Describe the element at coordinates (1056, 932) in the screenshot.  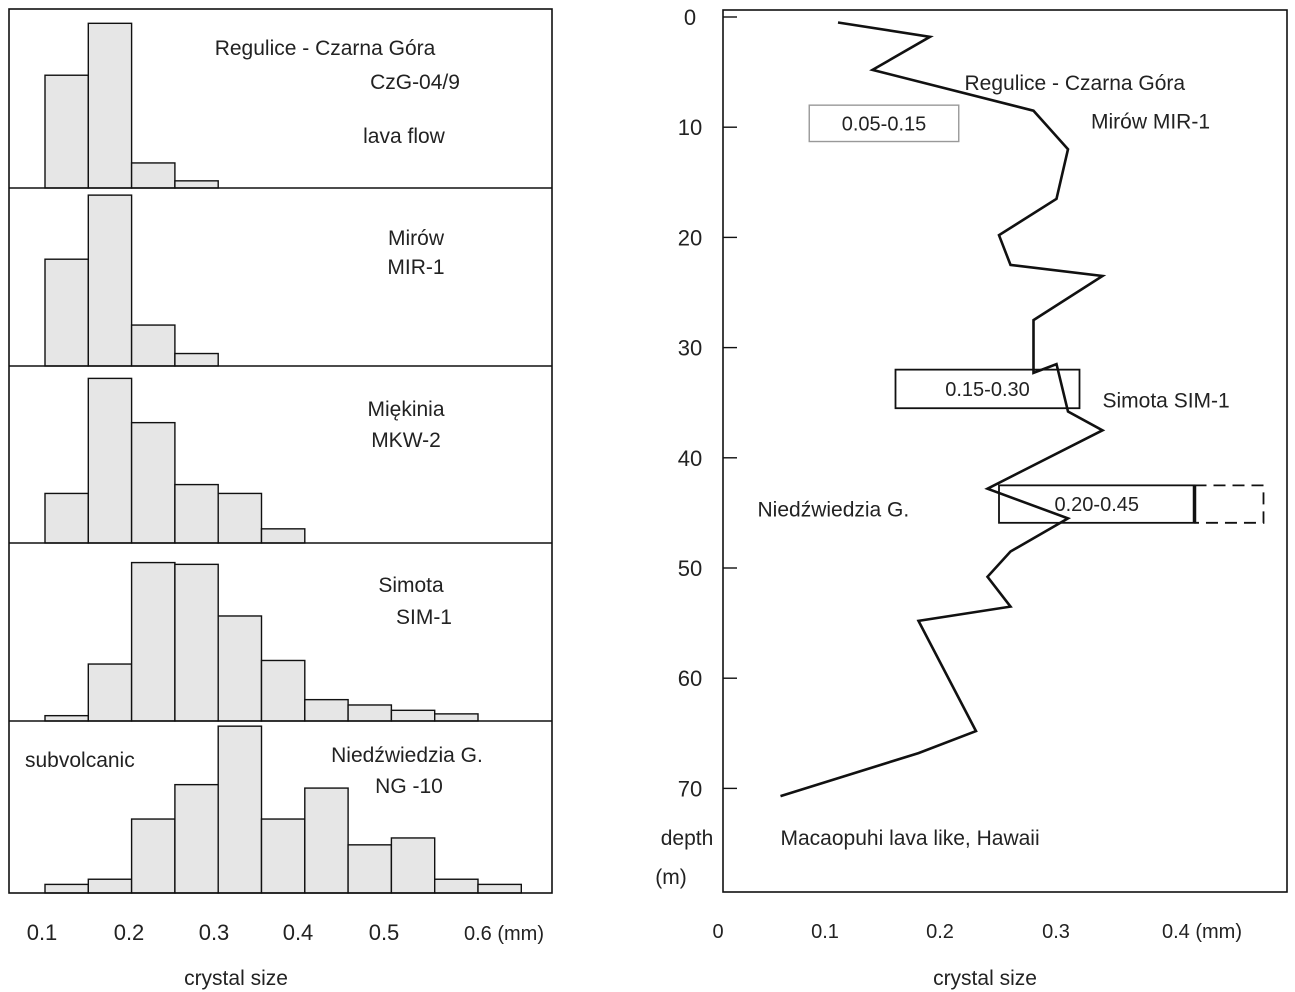
I see `right-x-tick-label: 0.3` at that location.